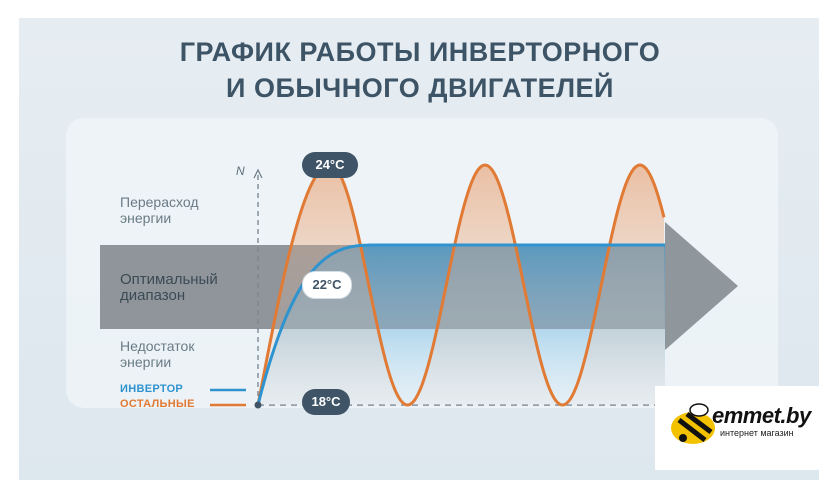 The image size is (840, 501). What do you see at coordinates (153, 295) in the screenshot?
I see `zone-optimal-line2: диапазон` at bounding box center [153, 295].